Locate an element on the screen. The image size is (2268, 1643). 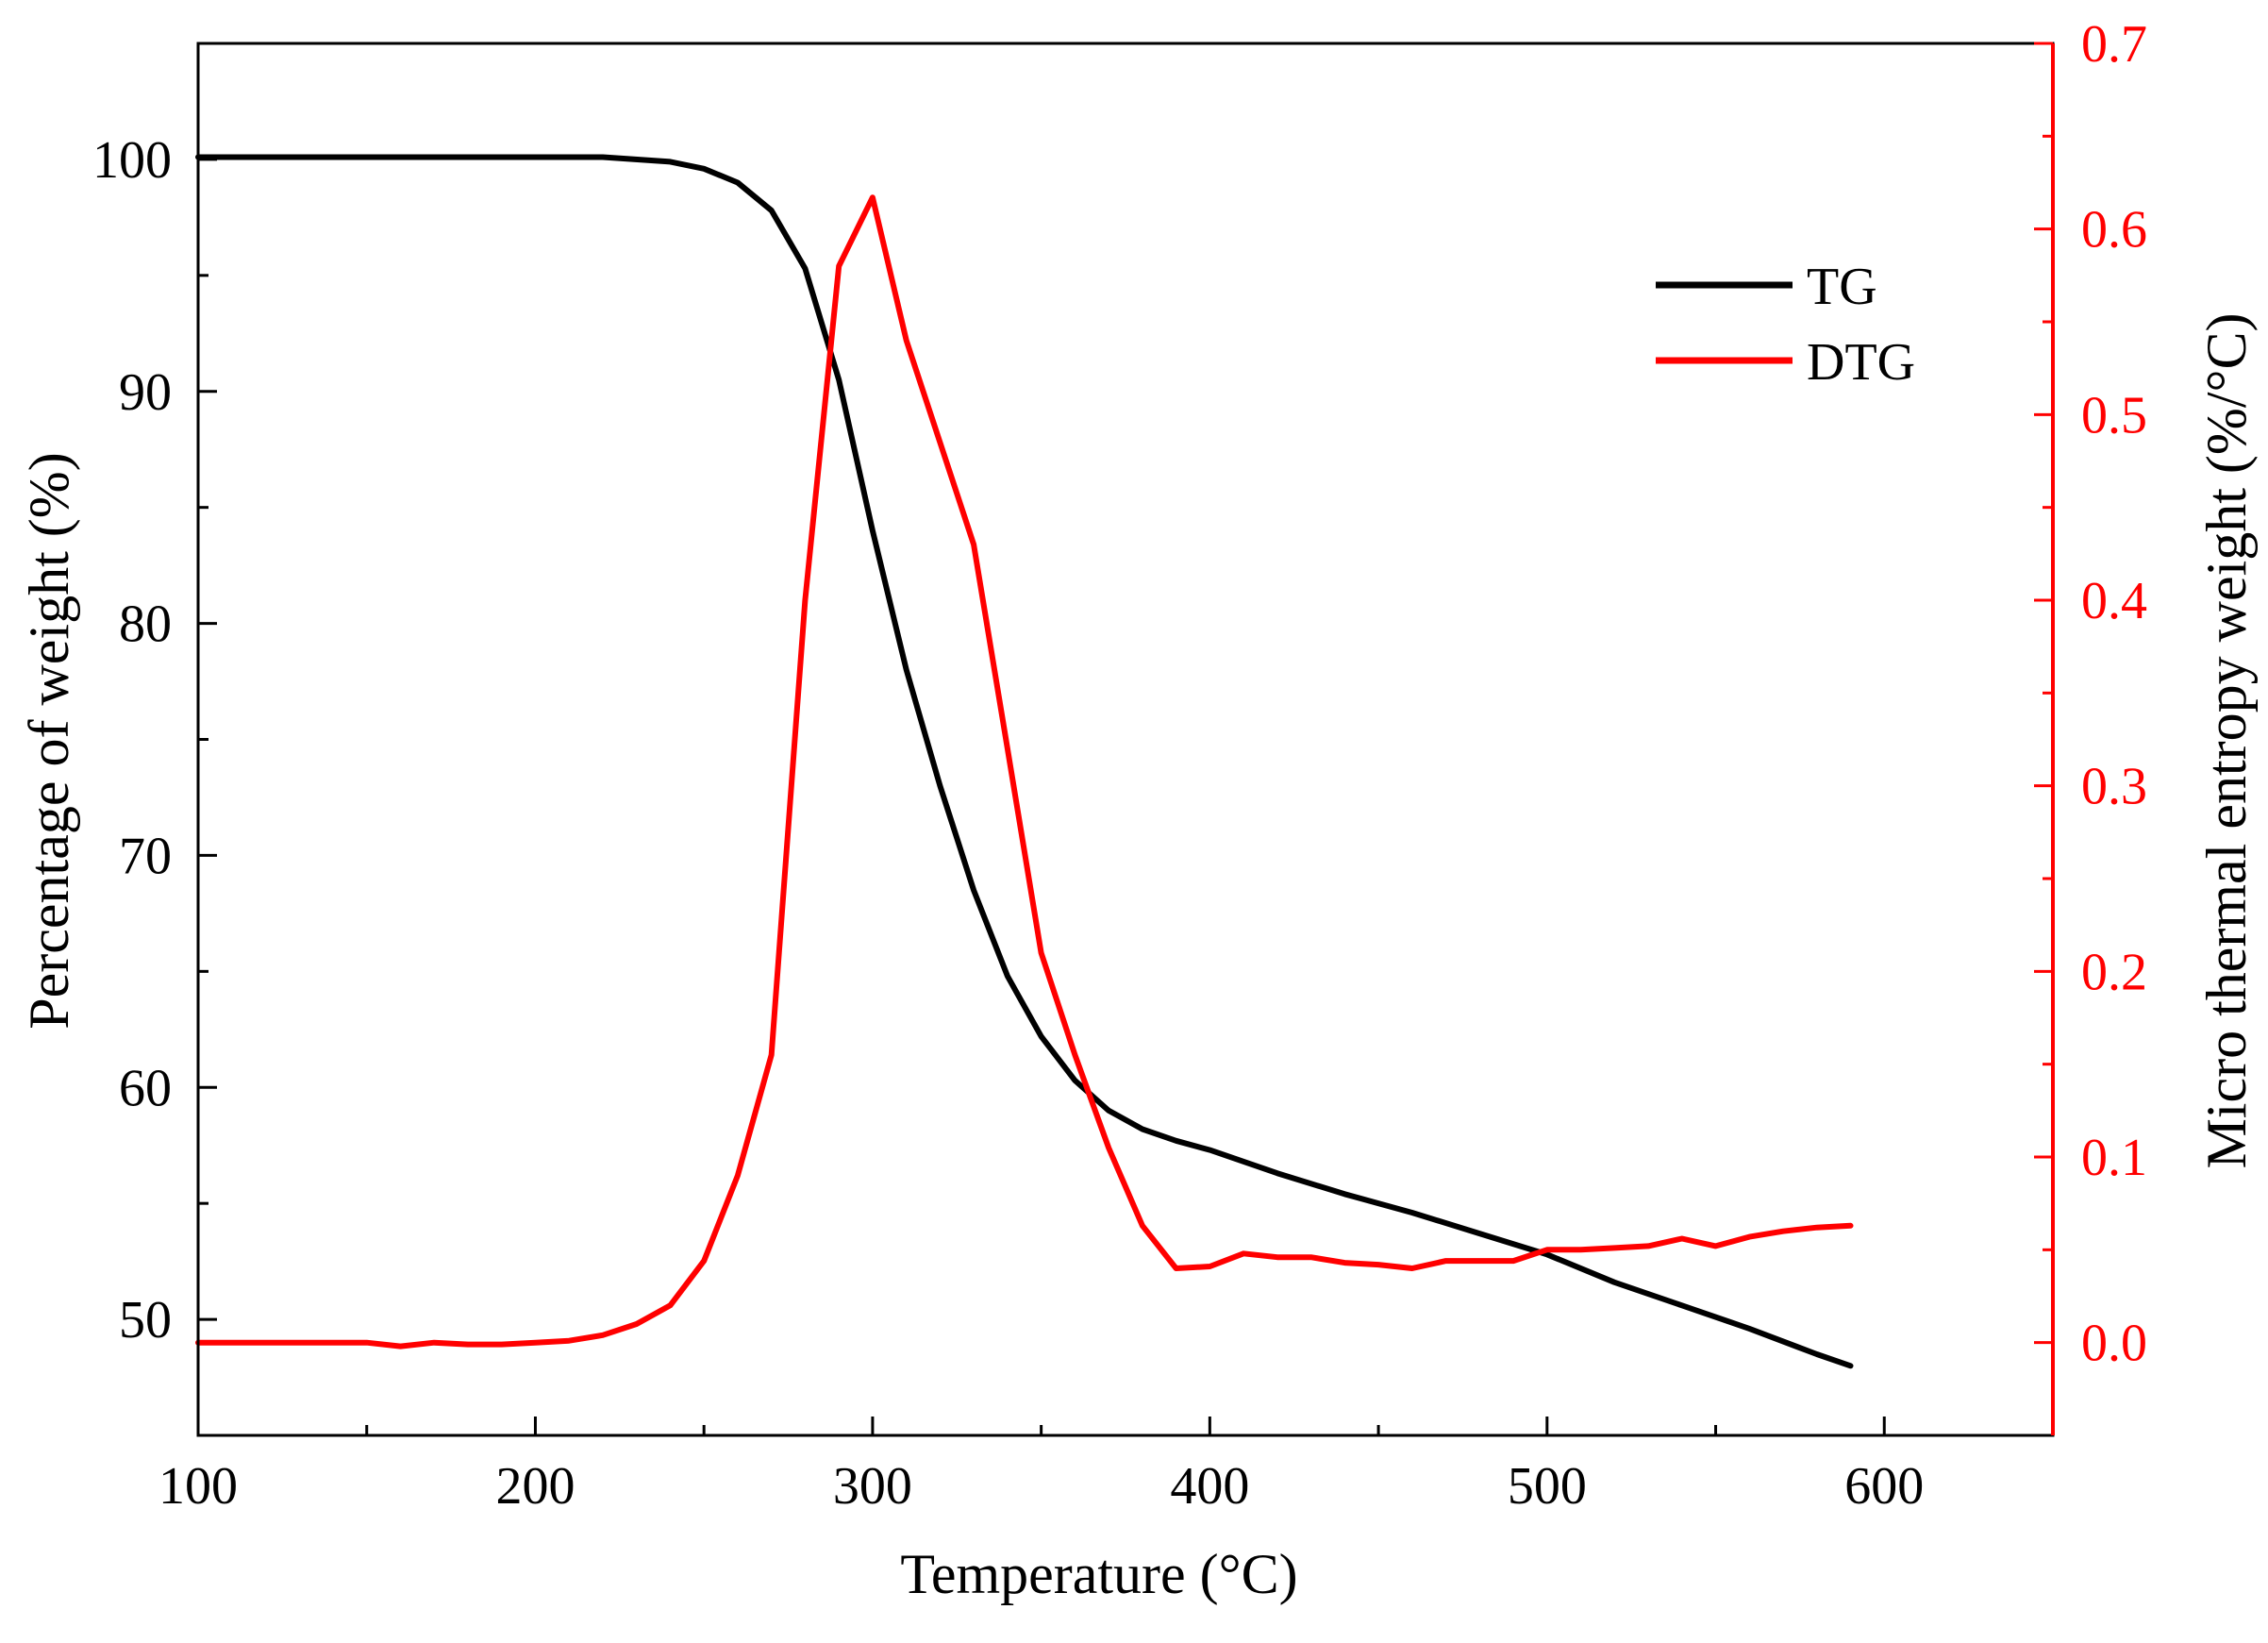
legend-label-tg: TG is located at coordinates (1842, 287).